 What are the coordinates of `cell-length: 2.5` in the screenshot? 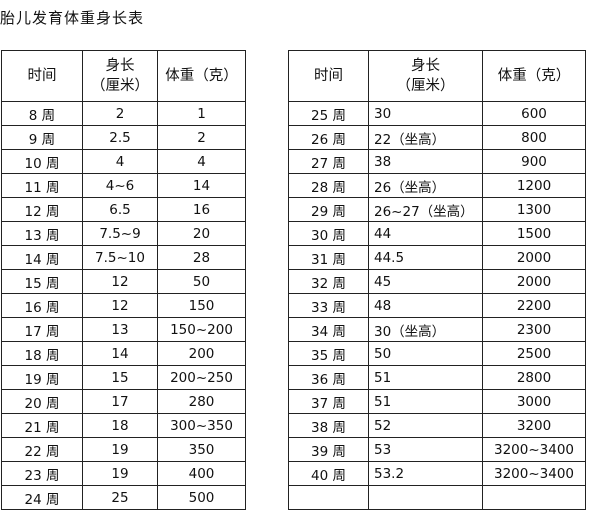 It's located at (120, 137).